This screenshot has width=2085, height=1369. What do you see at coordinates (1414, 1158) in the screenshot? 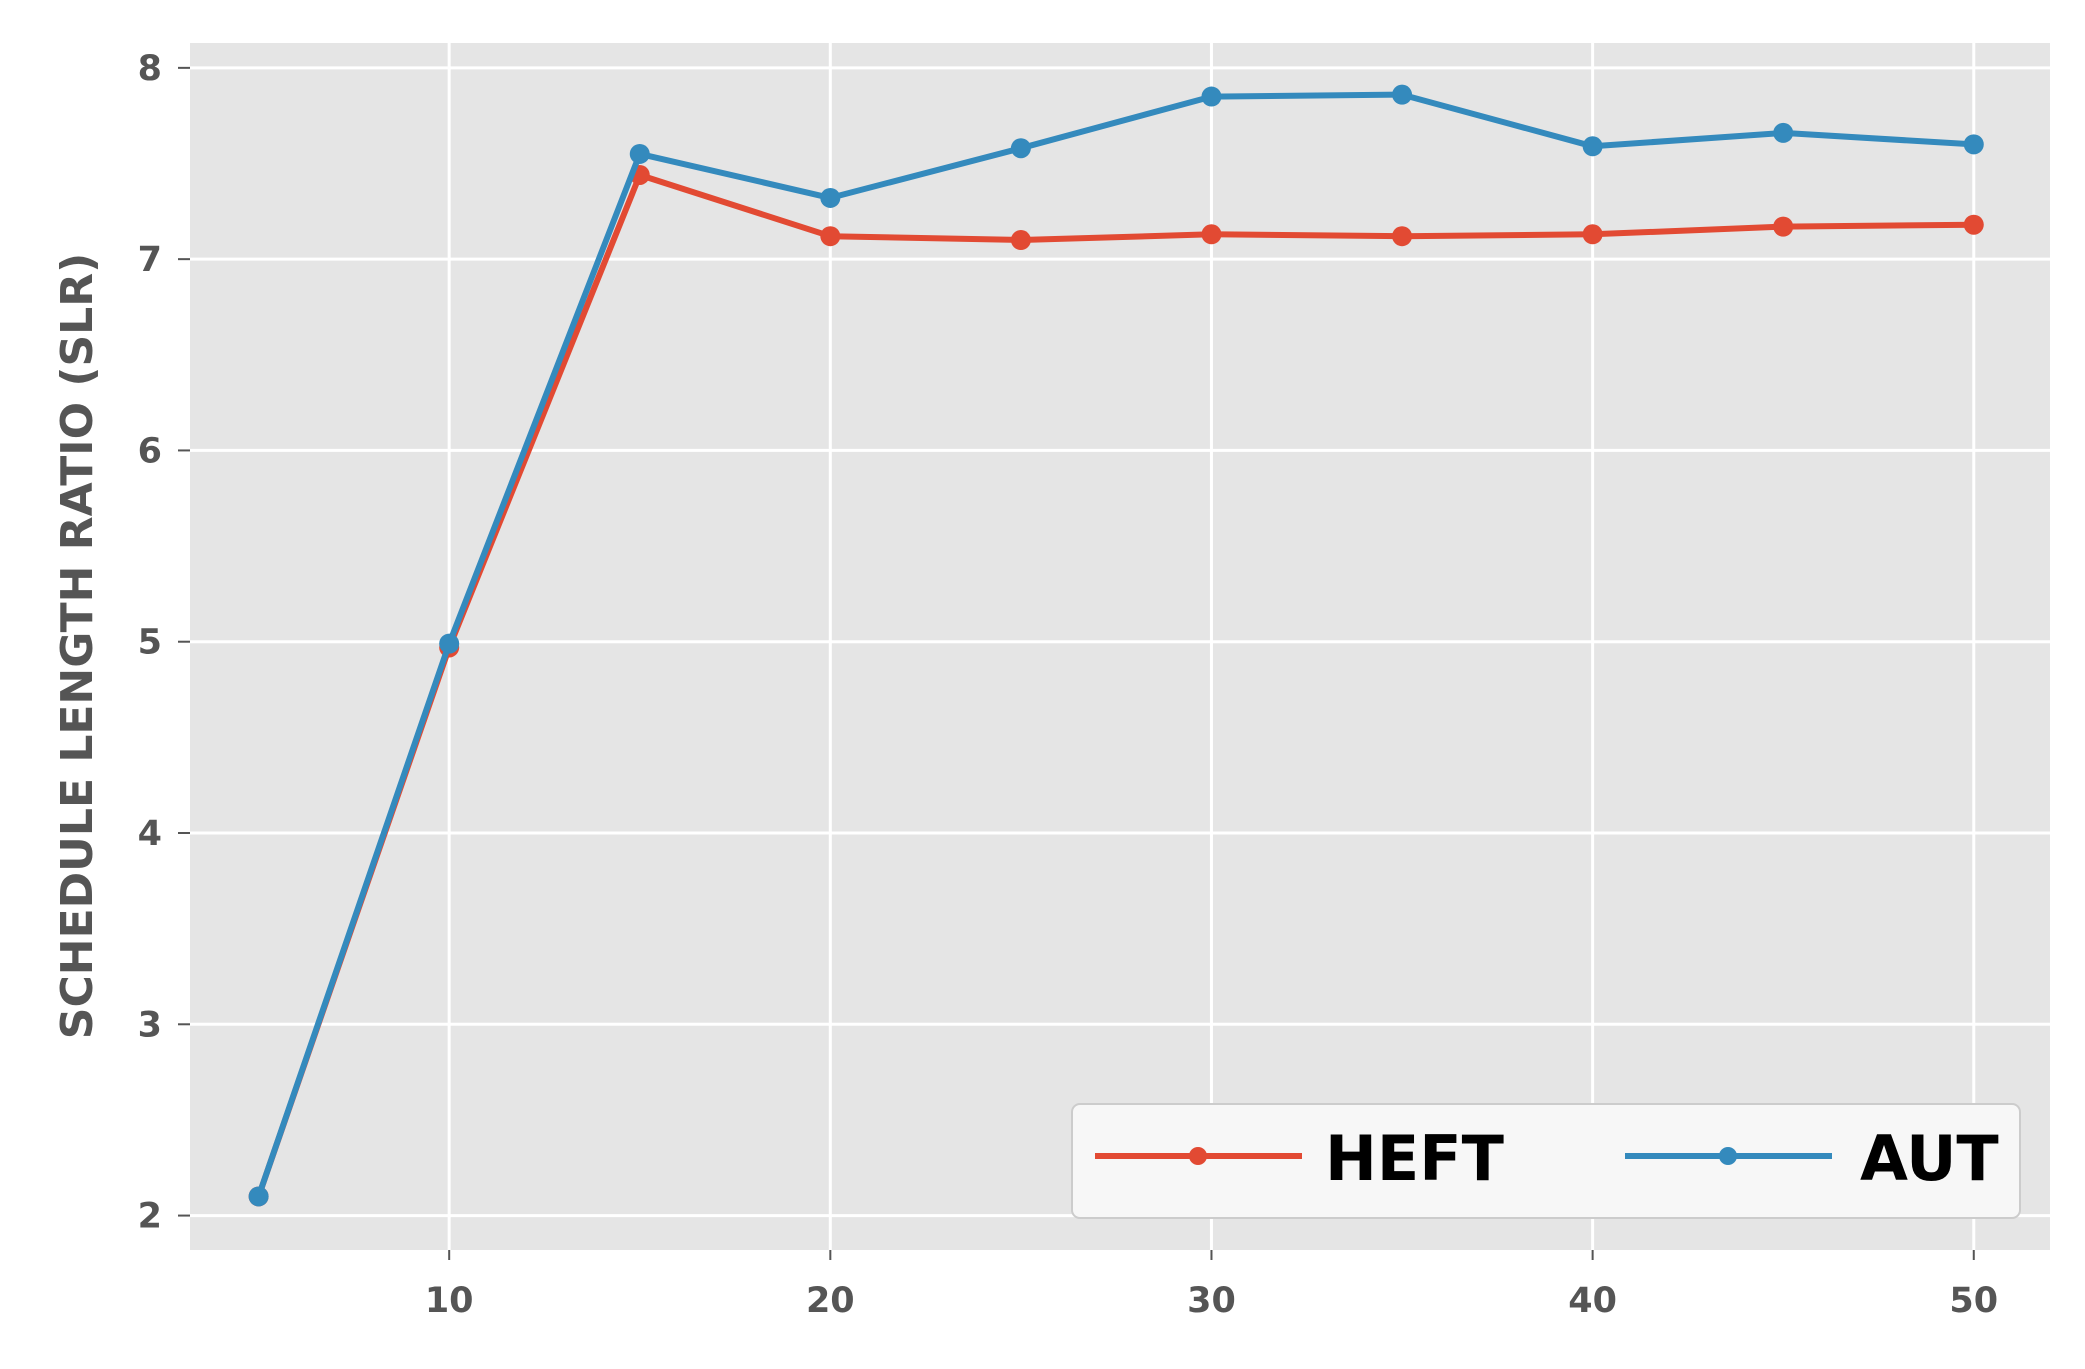
I see `legend-label-heft: HEFT` at bounding box center [1414, 1158].